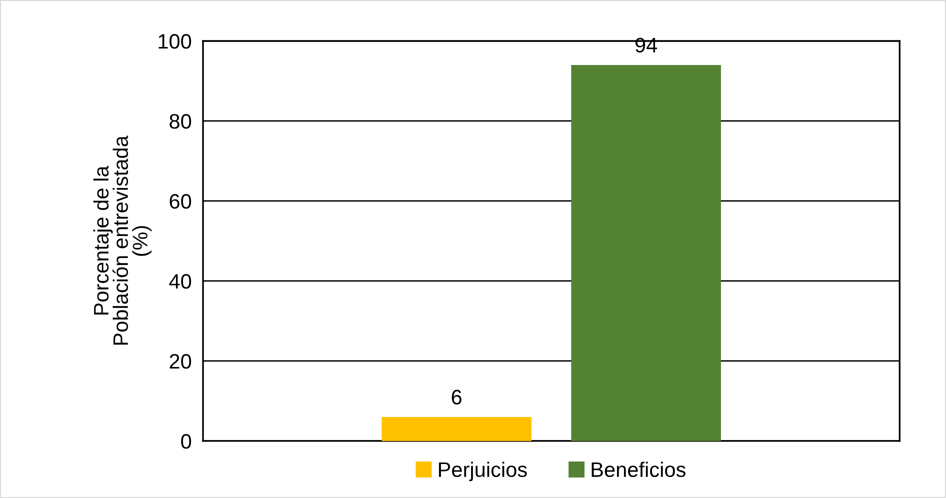  What do you see at coordinates (482, 472) in the screenshot?
I see `legend-label: Perjuicios` at bounding box center [482, 472].